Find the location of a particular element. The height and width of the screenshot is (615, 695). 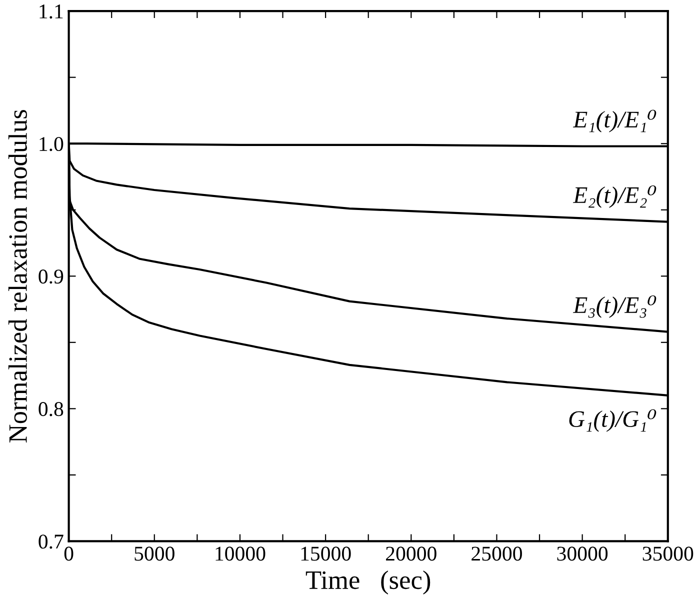

x-tick-label: 10000 is located at coordinates (241, 553).